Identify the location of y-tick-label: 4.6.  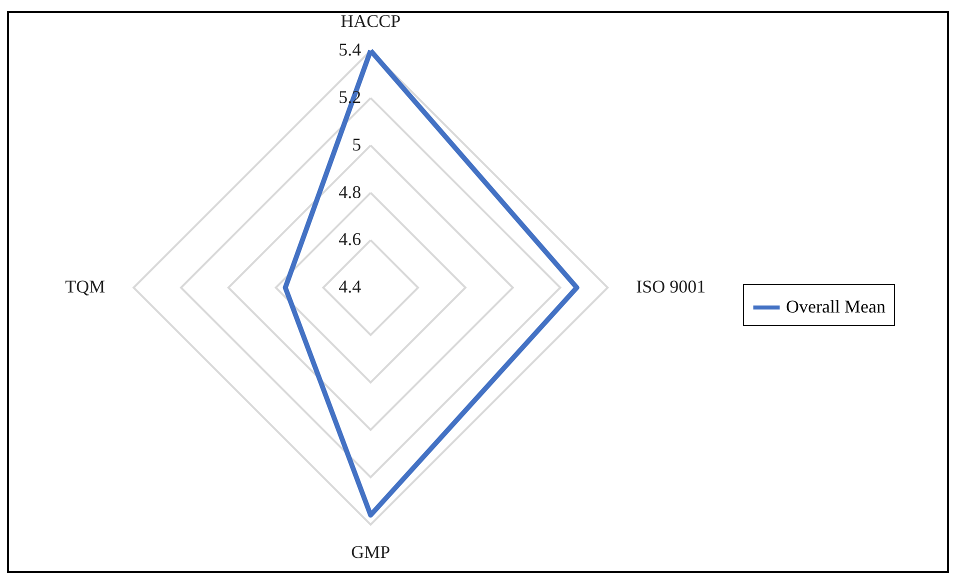
(350, 239).